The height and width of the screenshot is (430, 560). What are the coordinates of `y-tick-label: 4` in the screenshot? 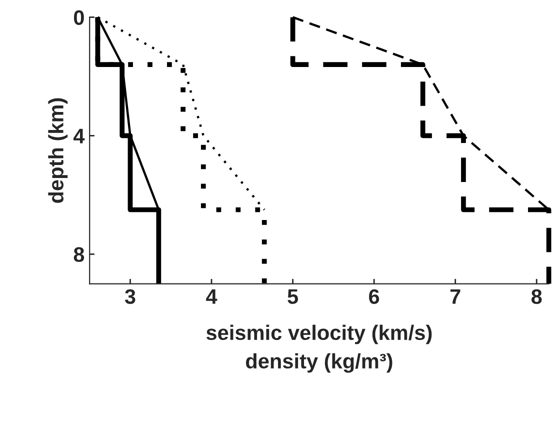 It's located at (79, 136).